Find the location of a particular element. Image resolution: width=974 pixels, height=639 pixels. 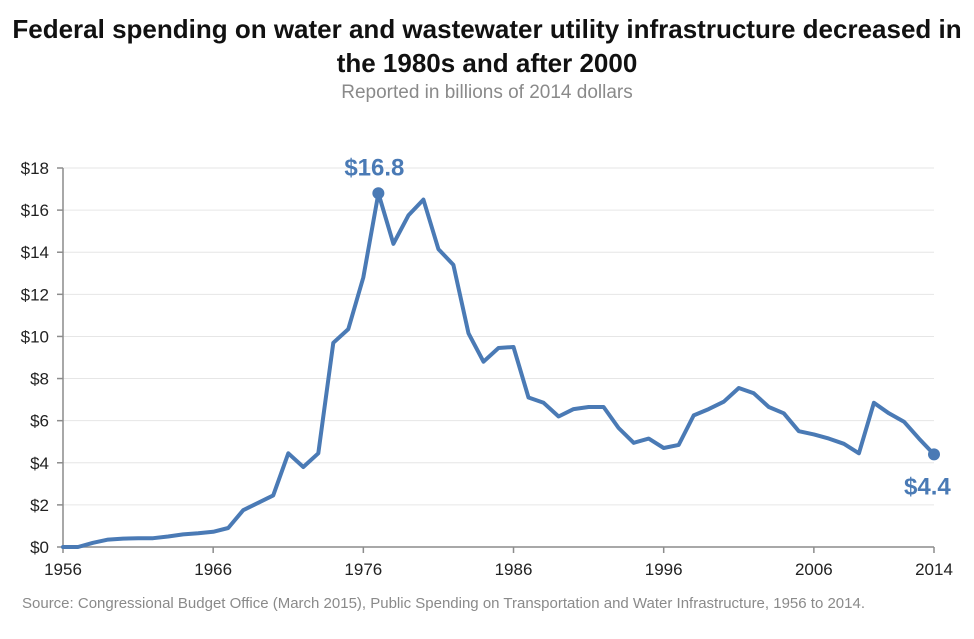

x-axis-ticks: 1956 1966 1976 1986 1996 2006 2014 is located at coordinates (498, 563).